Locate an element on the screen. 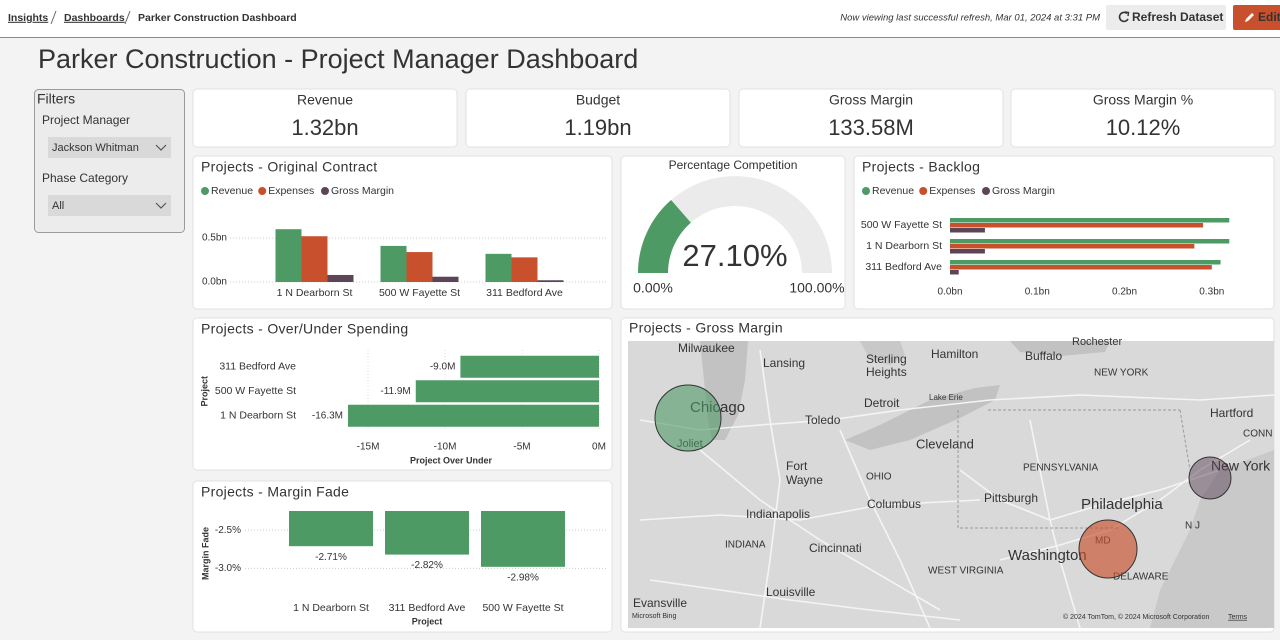 The height and width of the screenshot is (640, 1280). gauge-tick-label: 100.00% is located at coordinates (816, 288).